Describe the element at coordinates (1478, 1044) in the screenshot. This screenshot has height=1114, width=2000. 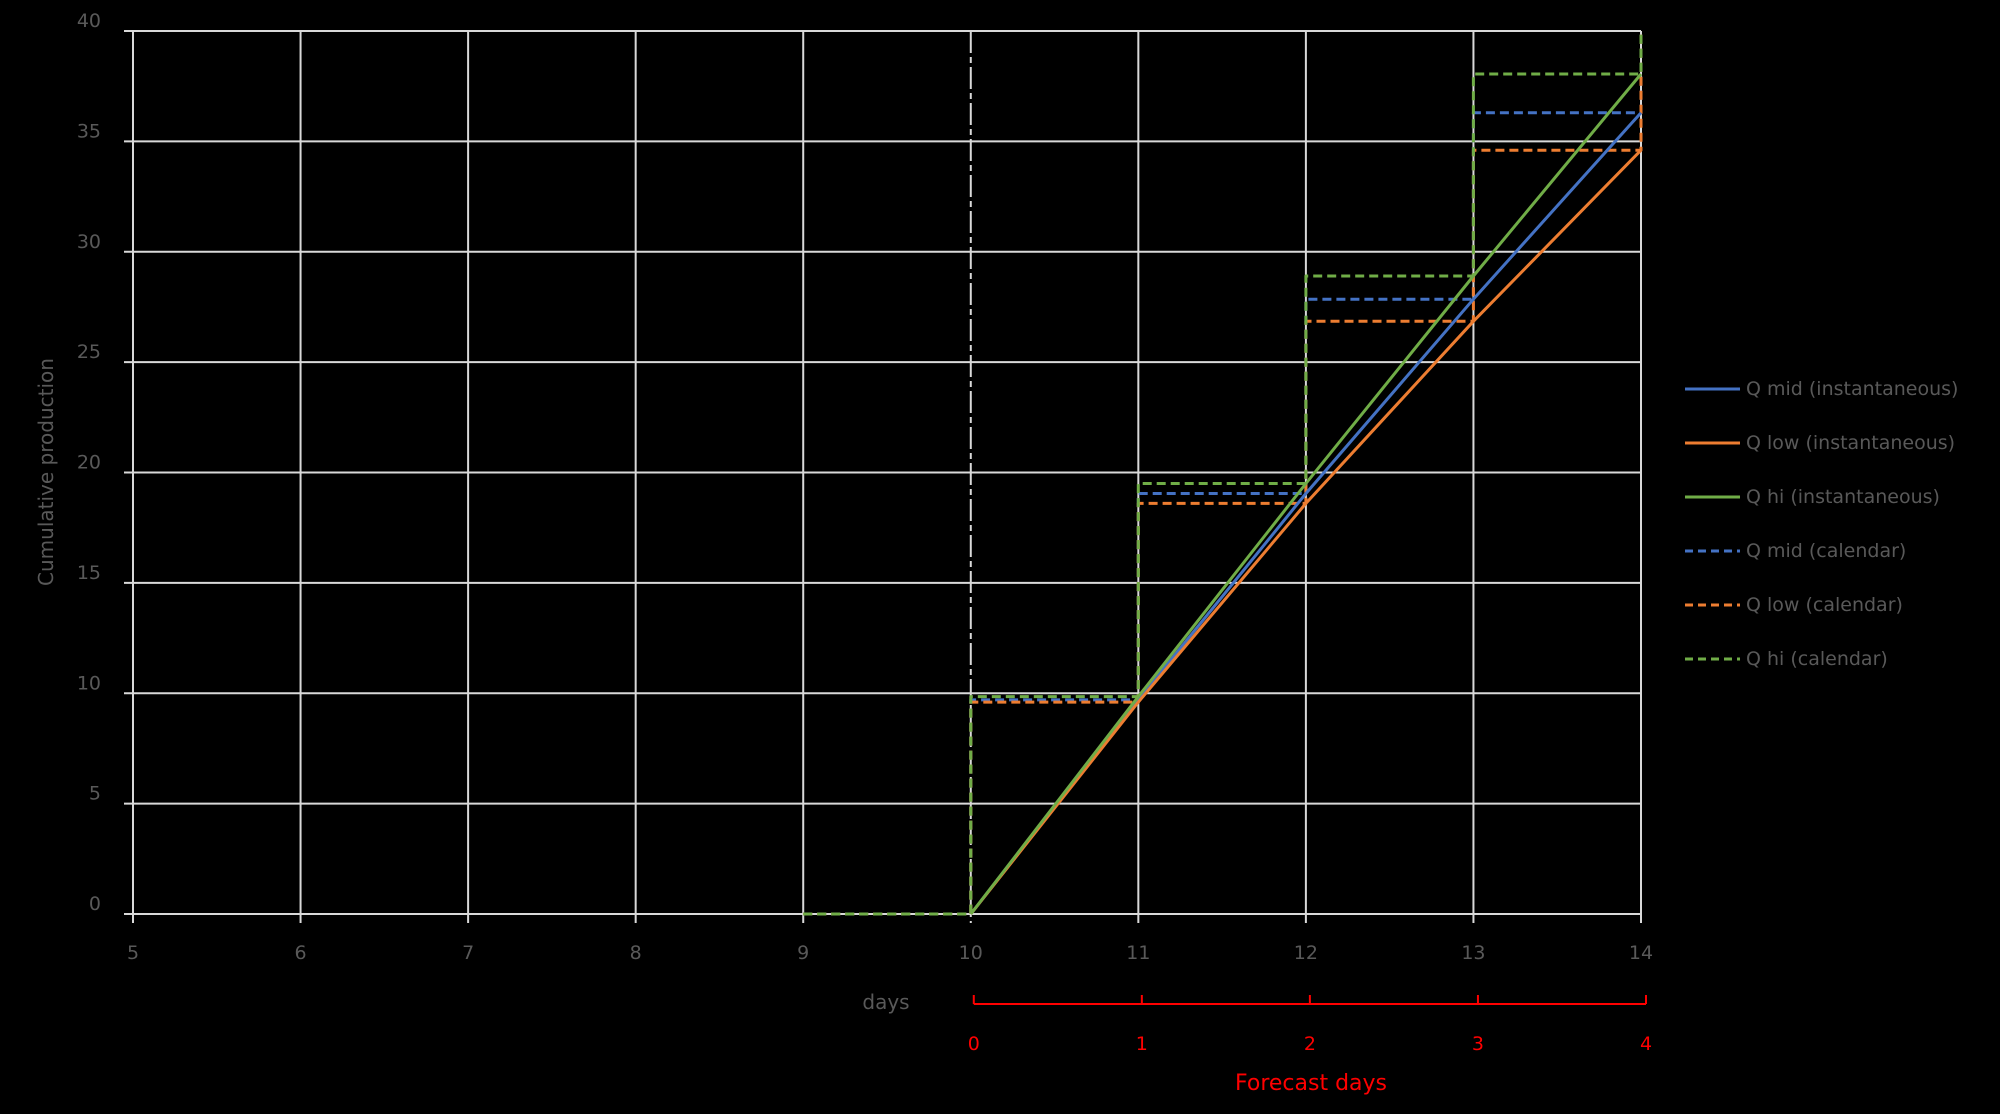
I see `forecast-tick-label: 3` at that location.